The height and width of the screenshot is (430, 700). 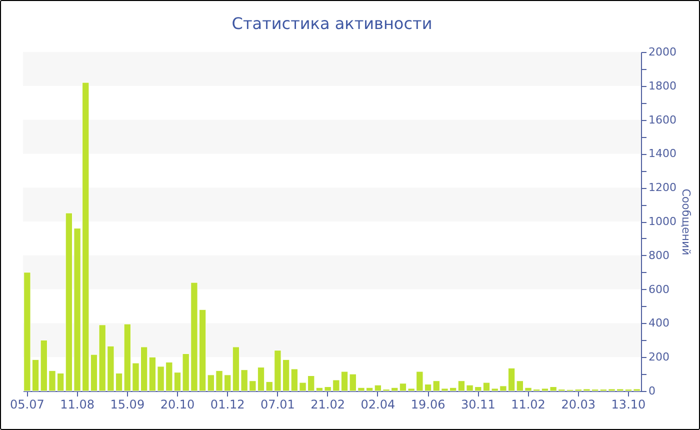 What do you see at coordinates (378, 405) in the screenshot?
I see `x-tick-label: 02.04` at bounding box center [378, 405].